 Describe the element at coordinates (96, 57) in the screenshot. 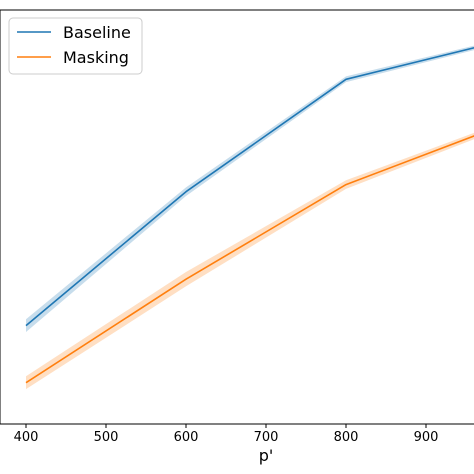

I see `masking-legend-label: Masking` at that location.